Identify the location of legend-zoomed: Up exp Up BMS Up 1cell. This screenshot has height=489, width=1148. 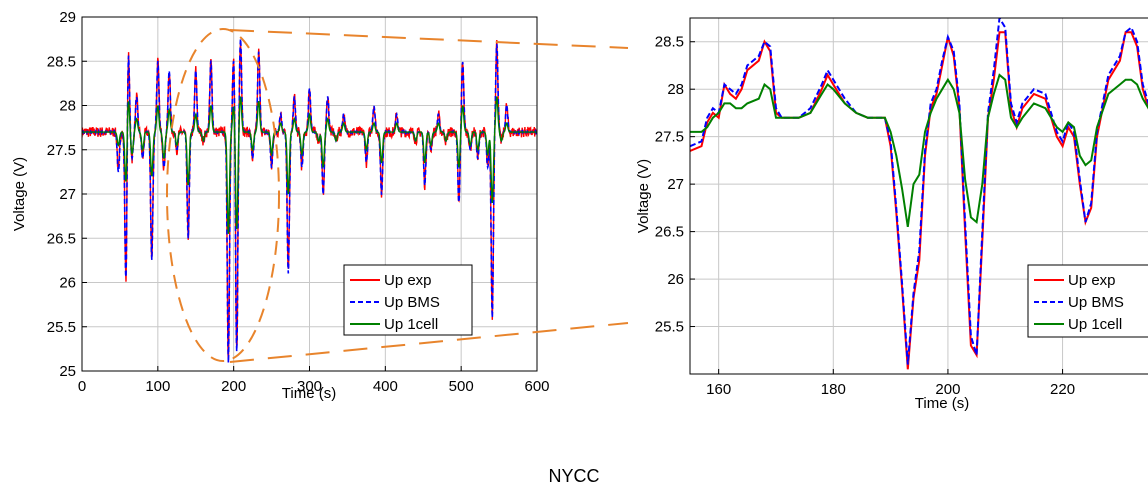
(1087, 301).